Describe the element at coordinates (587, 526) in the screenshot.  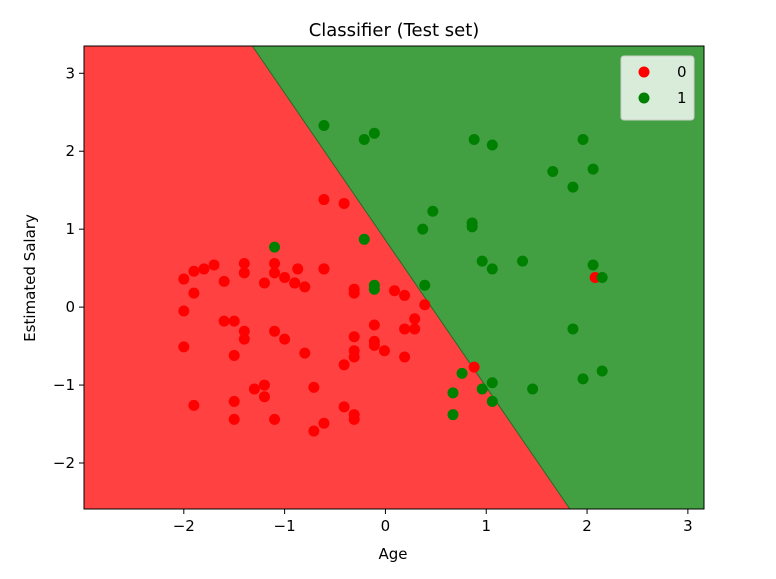
I see `x-tick-label: 2` at that location.